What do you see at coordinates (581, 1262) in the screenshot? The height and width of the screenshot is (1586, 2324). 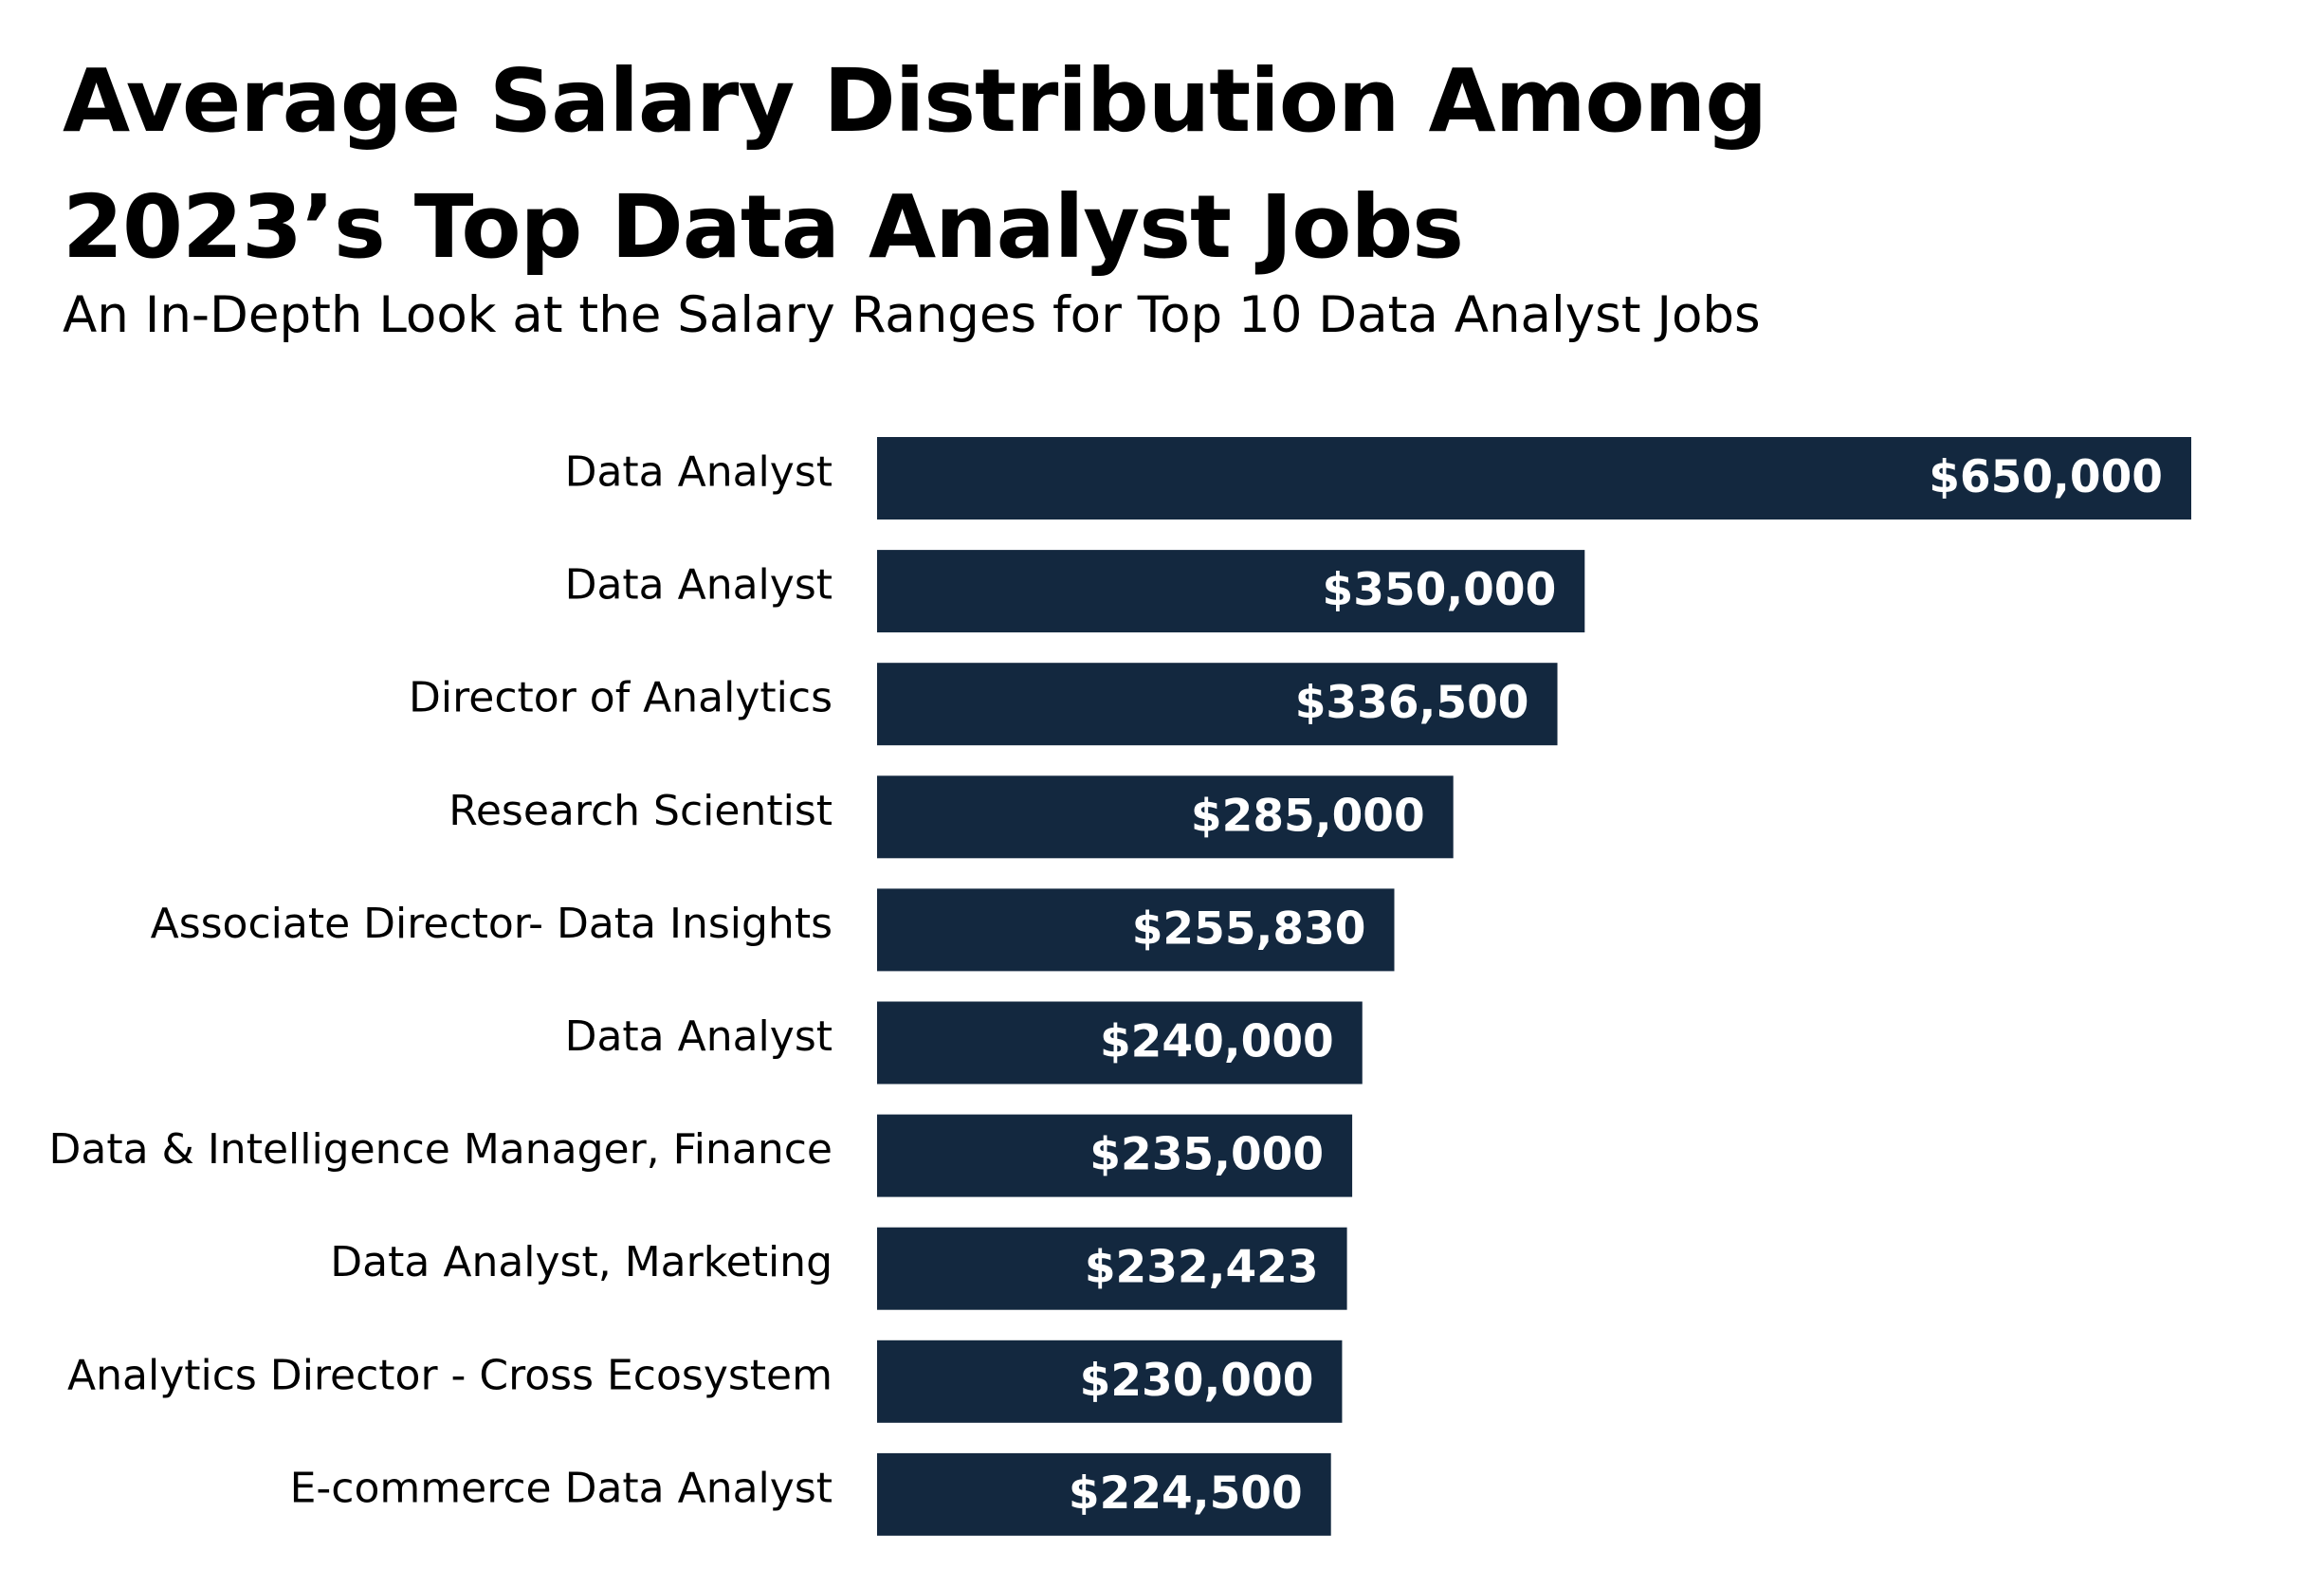 I see `category-label-8: Data Analyst, Marketing` at bounding box center [581, 1262].